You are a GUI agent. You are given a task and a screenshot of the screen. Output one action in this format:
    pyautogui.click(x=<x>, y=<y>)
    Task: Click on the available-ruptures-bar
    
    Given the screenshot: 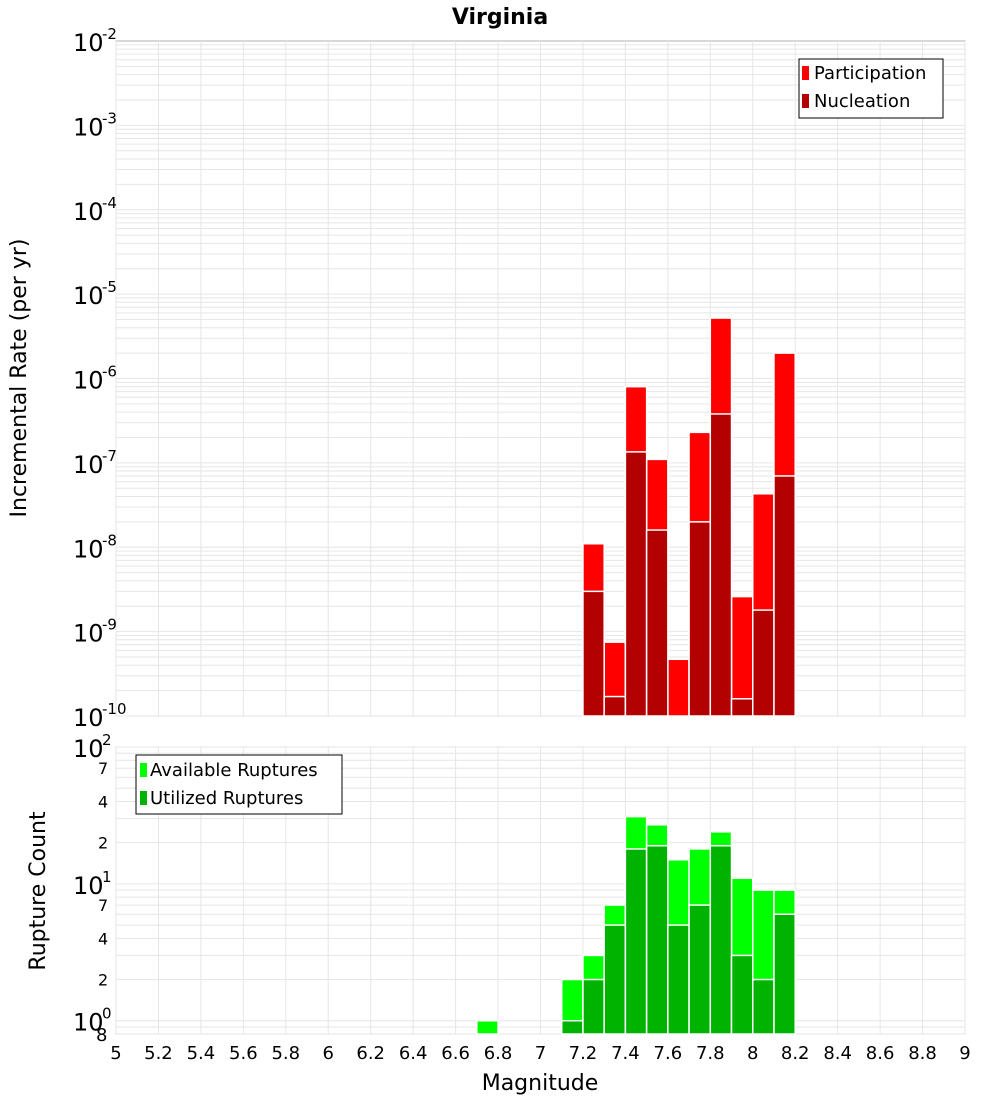 What is the action you would take?
    pyautogui.click(x=487, y=1027)
    